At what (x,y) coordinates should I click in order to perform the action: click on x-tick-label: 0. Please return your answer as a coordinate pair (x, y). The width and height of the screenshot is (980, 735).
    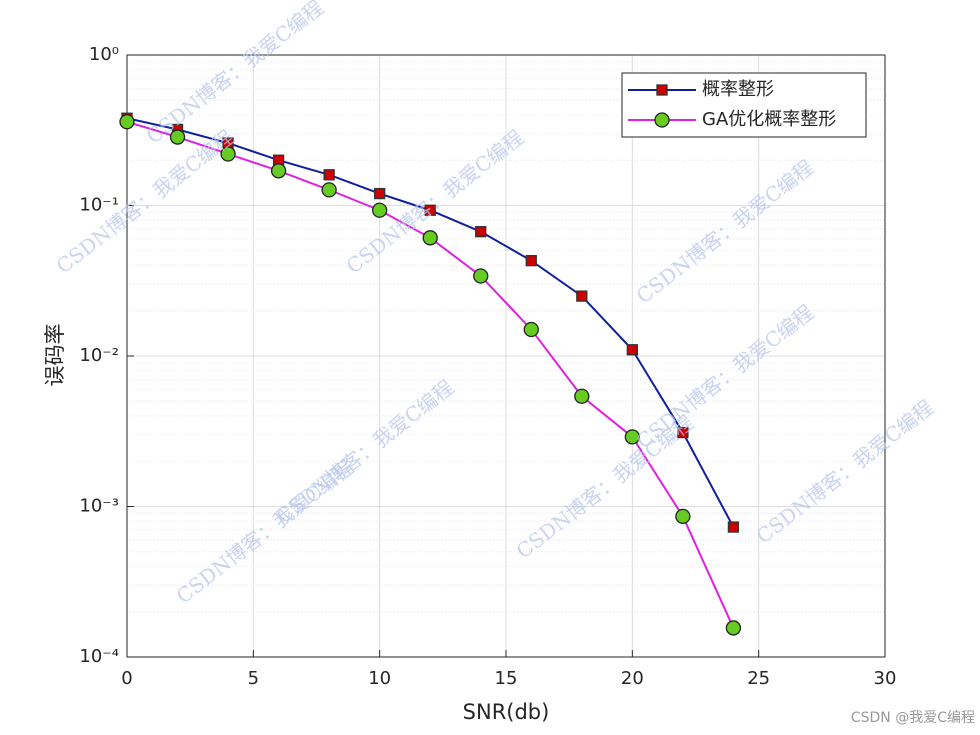
    Looking at the image, I should click on (126, 678).